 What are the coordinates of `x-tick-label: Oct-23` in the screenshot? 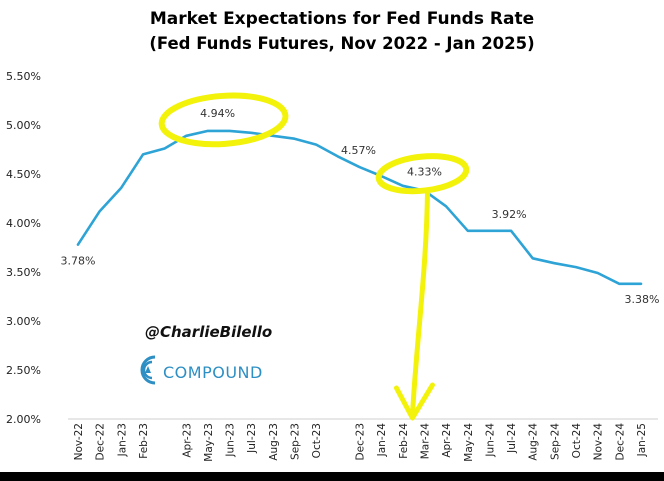 It's located at (317, 440).